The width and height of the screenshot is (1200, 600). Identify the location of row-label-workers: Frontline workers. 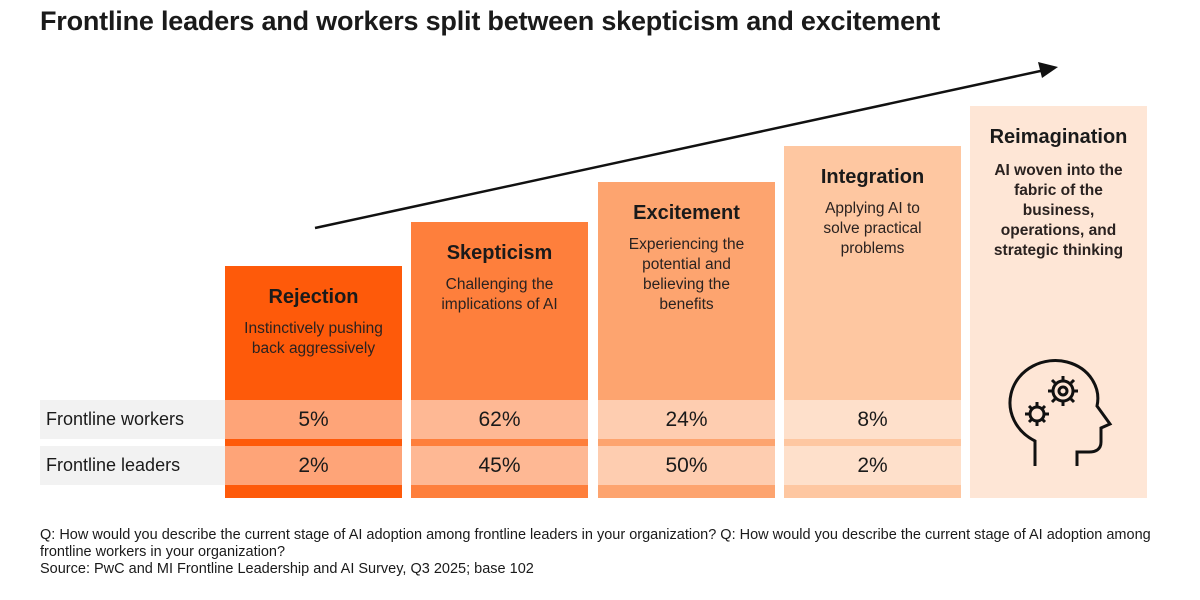
(115, 419).